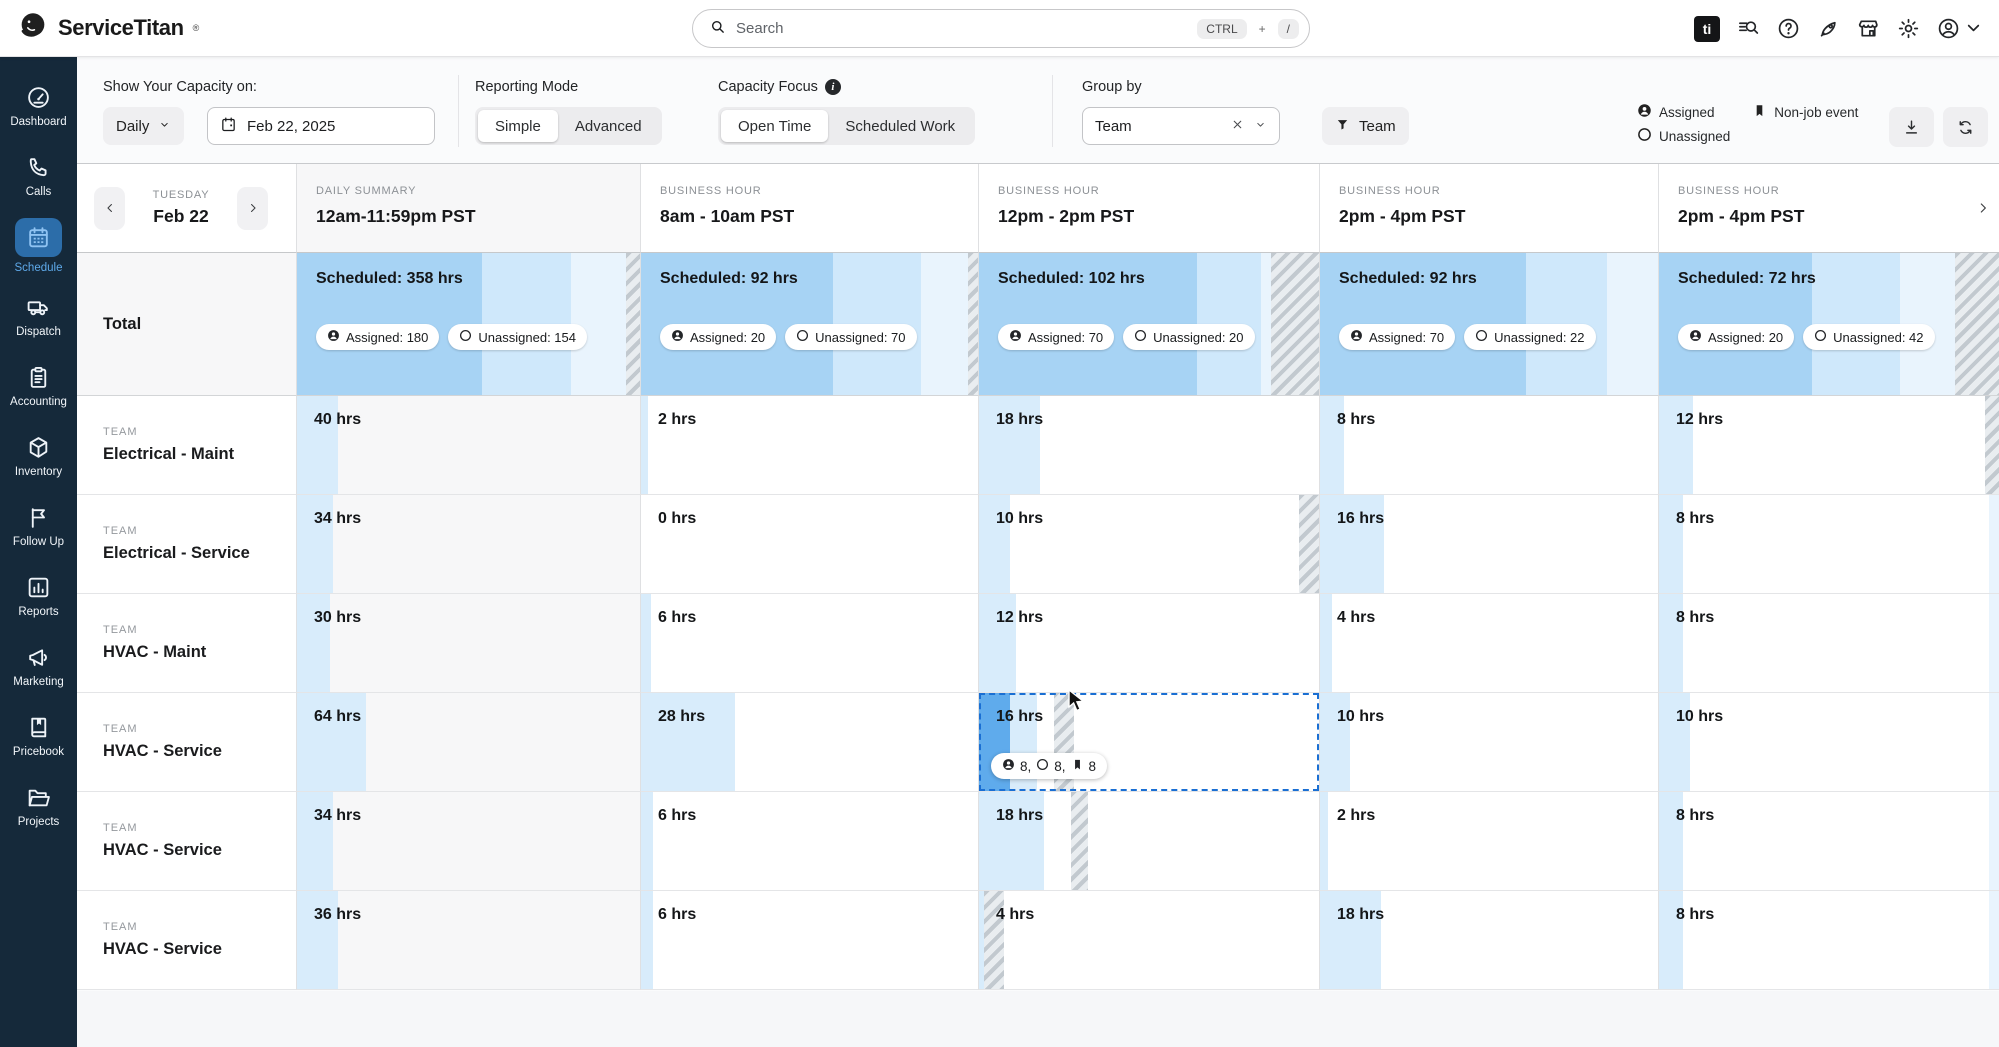  Describe the element at coordinates (1015, 337) in the screenshot. I see `assigned-icon` at that location.